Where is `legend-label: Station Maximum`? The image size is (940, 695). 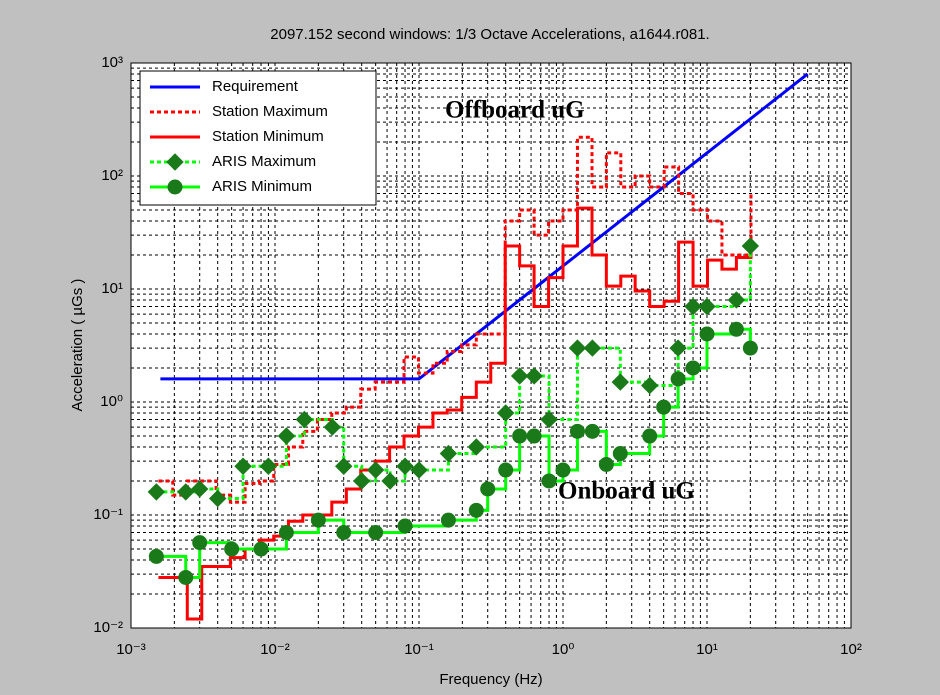 legend-label: Station Maximum is located at coordinates (270, 111).